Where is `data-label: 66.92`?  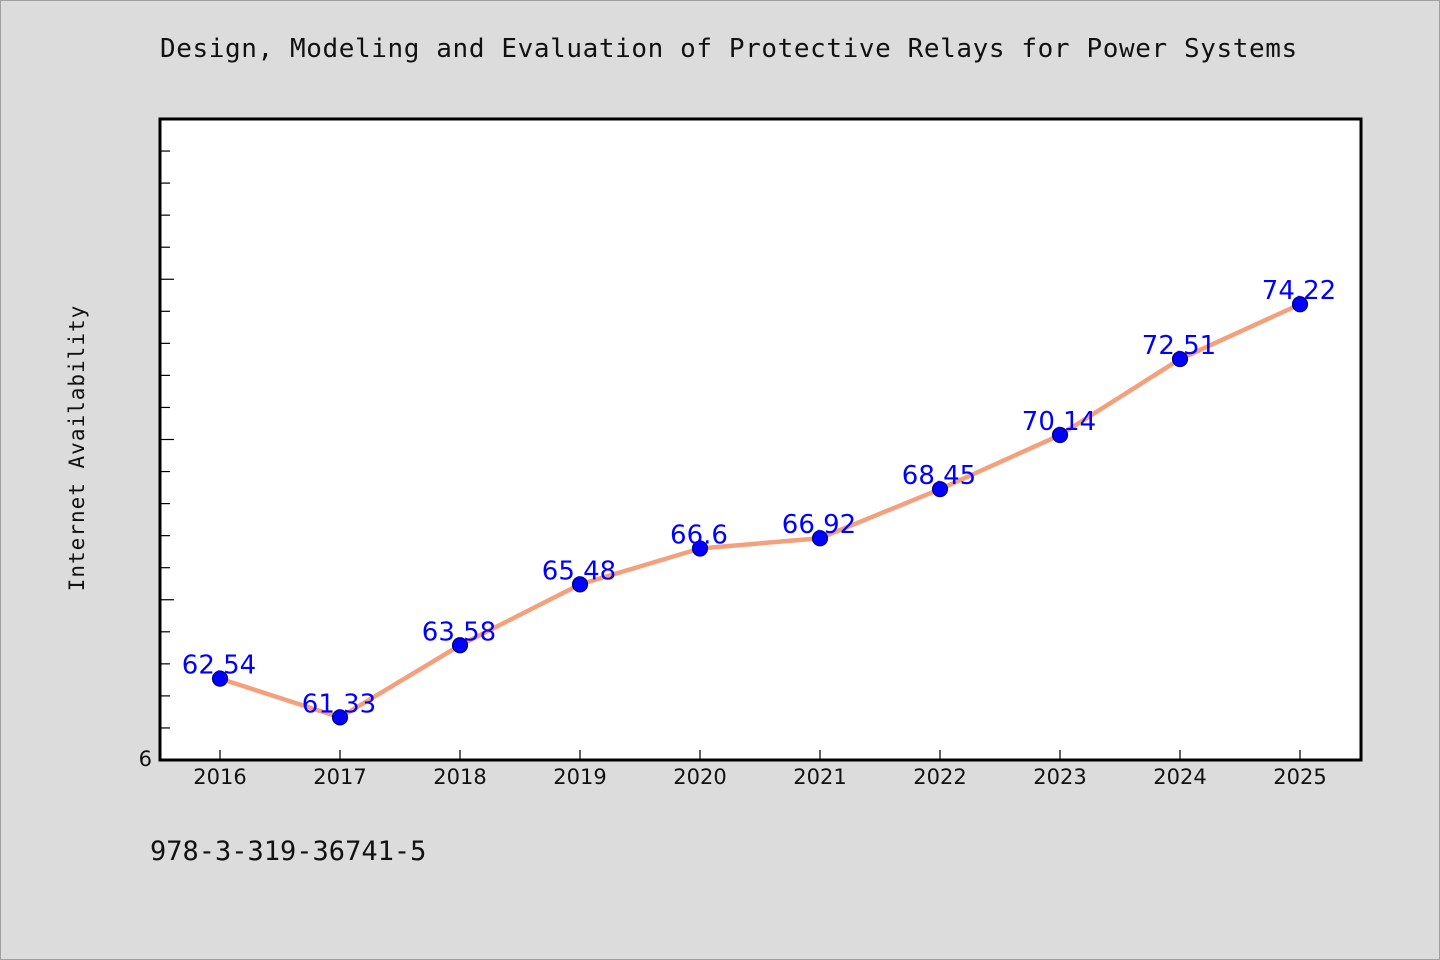 data-label: 66.92 is located at coordinates (819, 525).